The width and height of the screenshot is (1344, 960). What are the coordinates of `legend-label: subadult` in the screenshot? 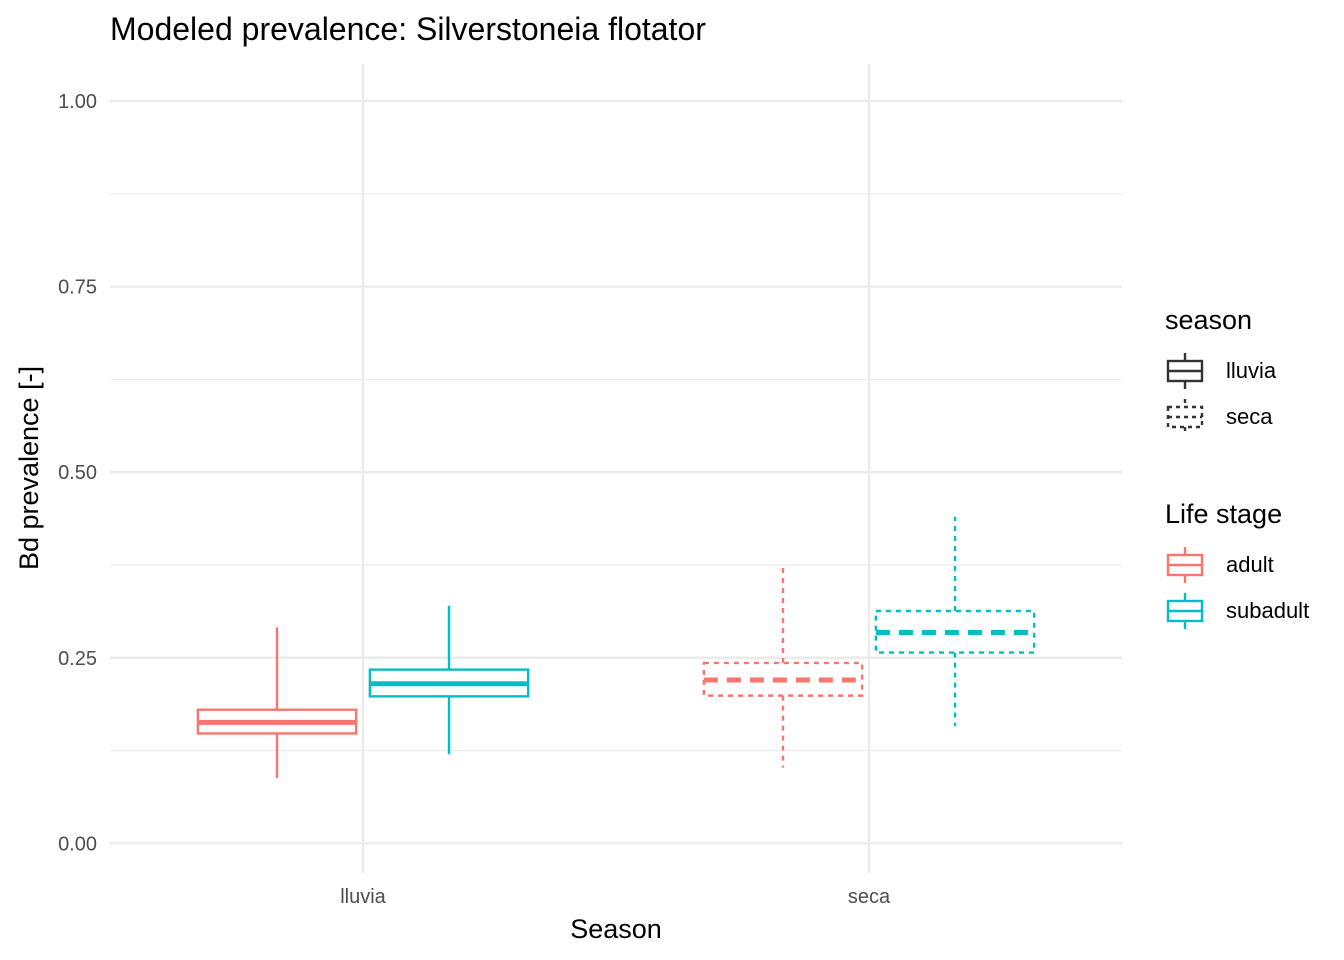 It's located at (1267, 610).